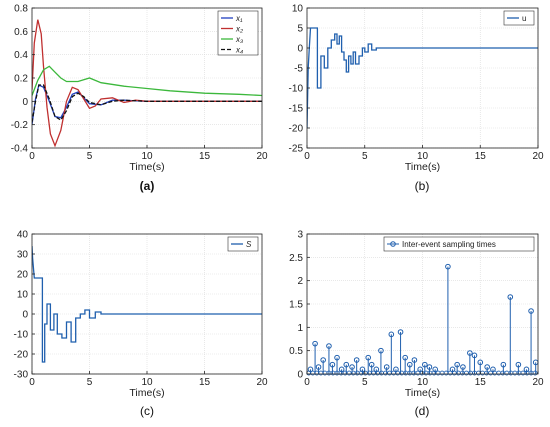 This screenshot has width=550, height=427. I want to click on y-tick-label: 5, so click(300, 29).